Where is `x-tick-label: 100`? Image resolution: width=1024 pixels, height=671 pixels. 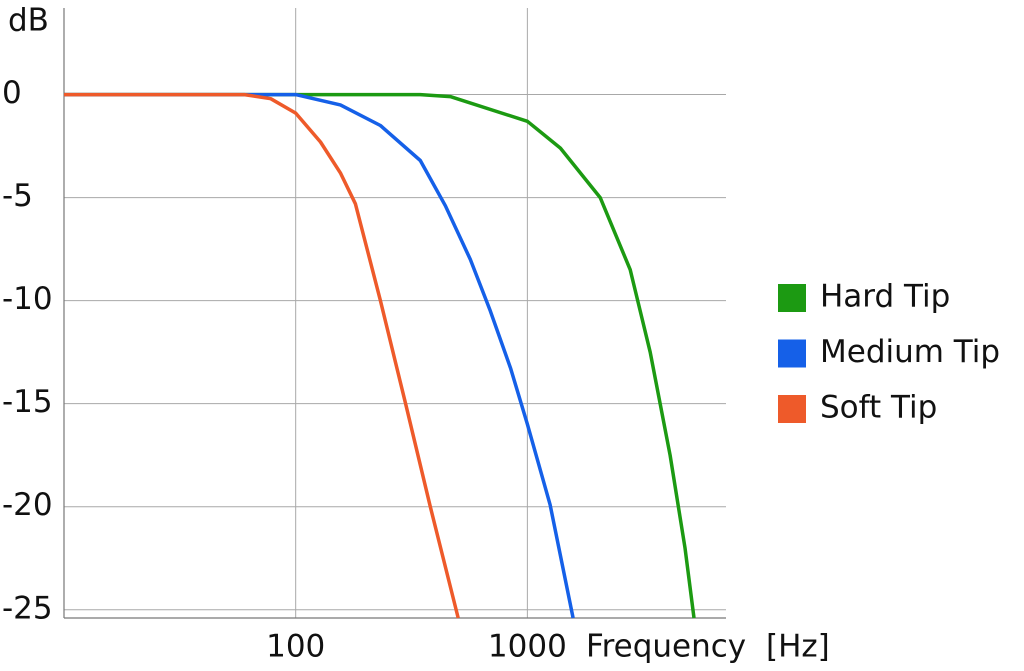
x-tick-label: 100 is located at coordinates (295, 647).